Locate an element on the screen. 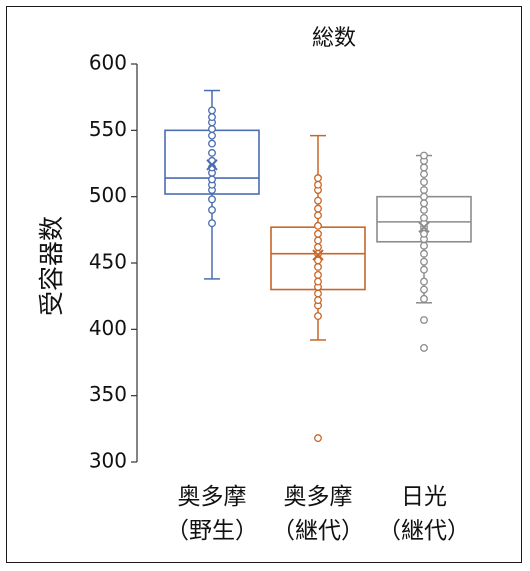 The width and height of the screenshot is (530, 571). y-tick-label: 300 is located at coordinates (108, 461).